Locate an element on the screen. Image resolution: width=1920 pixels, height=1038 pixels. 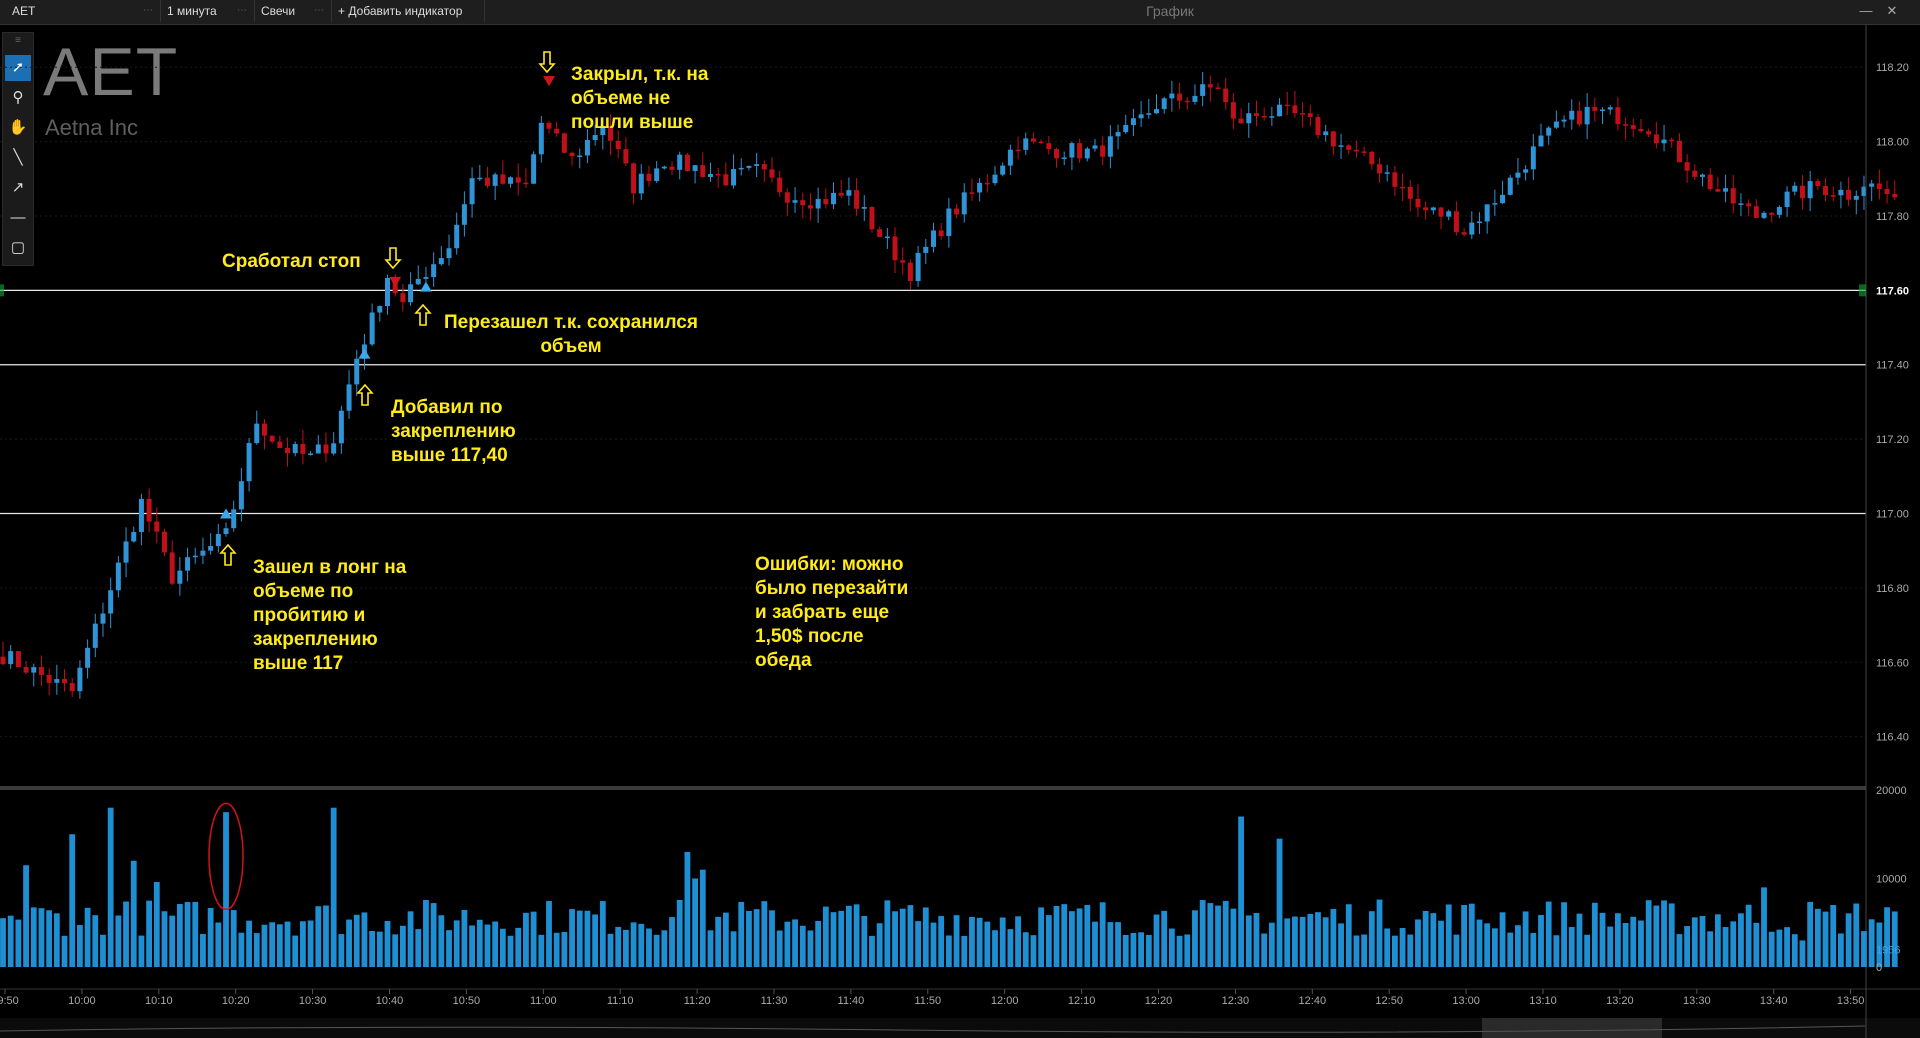
chart-style-selector: Свечи ⋯ is located at coordinates (293, 11).